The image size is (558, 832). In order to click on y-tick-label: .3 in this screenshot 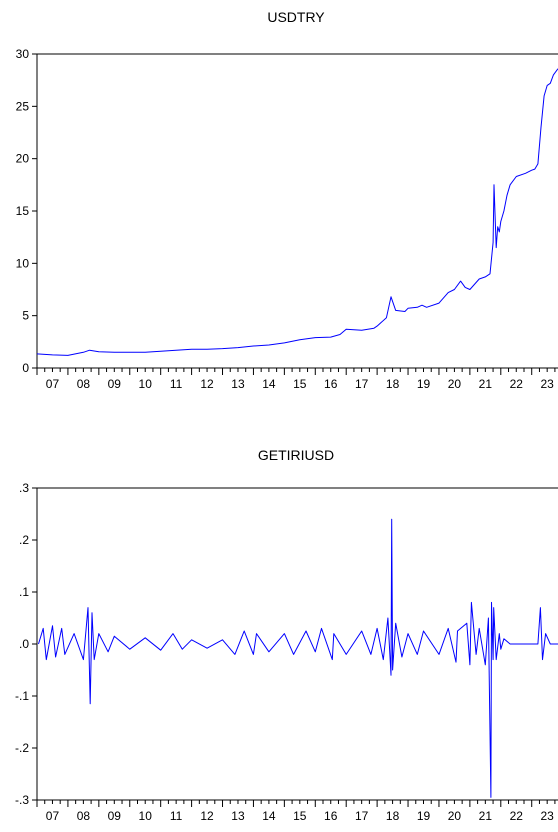, I will do `click(24, 488)`.